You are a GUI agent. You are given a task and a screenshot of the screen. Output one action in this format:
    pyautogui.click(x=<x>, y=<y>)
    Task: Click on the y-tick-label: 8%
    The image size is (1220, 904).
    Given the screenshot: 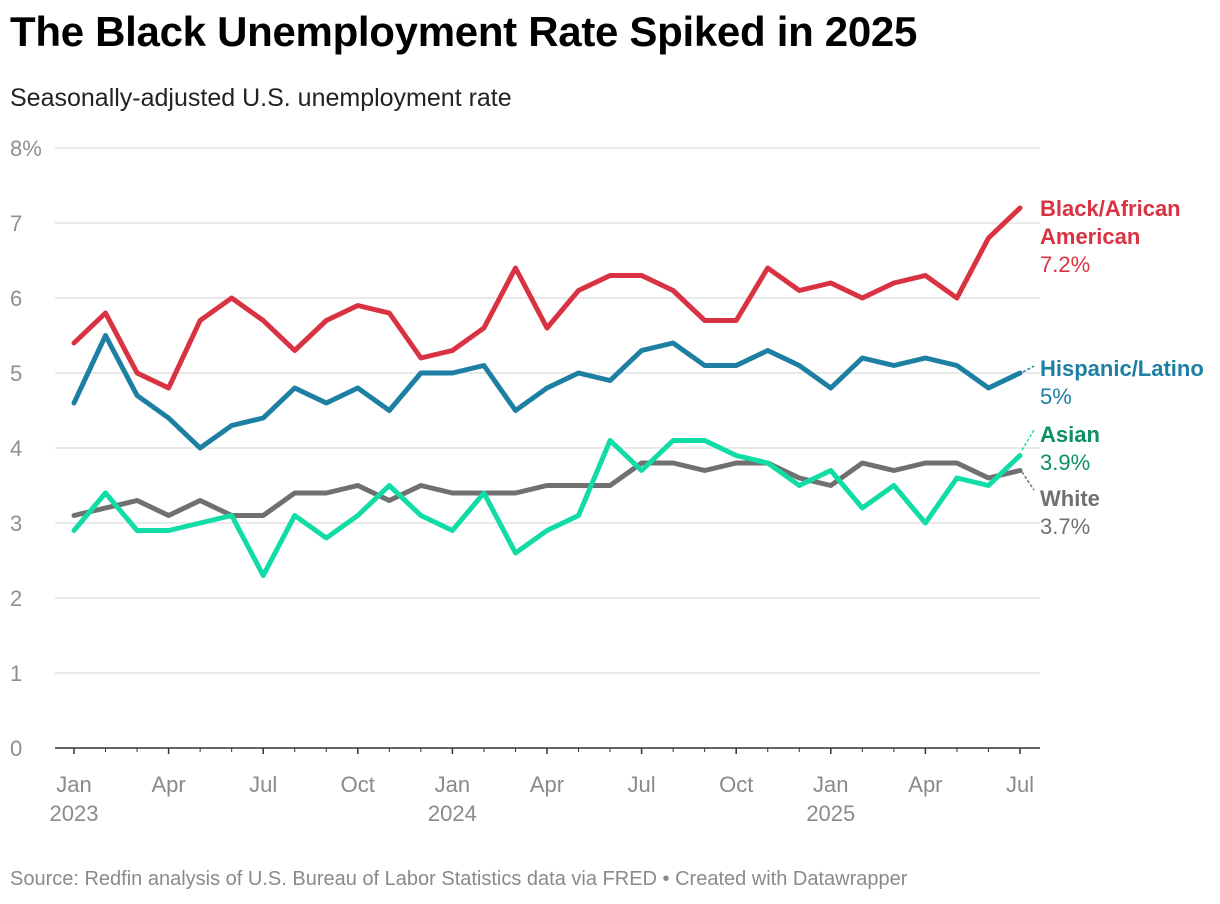 What is the action you would take?
    pyautogui.click(x=26, y=148)
    